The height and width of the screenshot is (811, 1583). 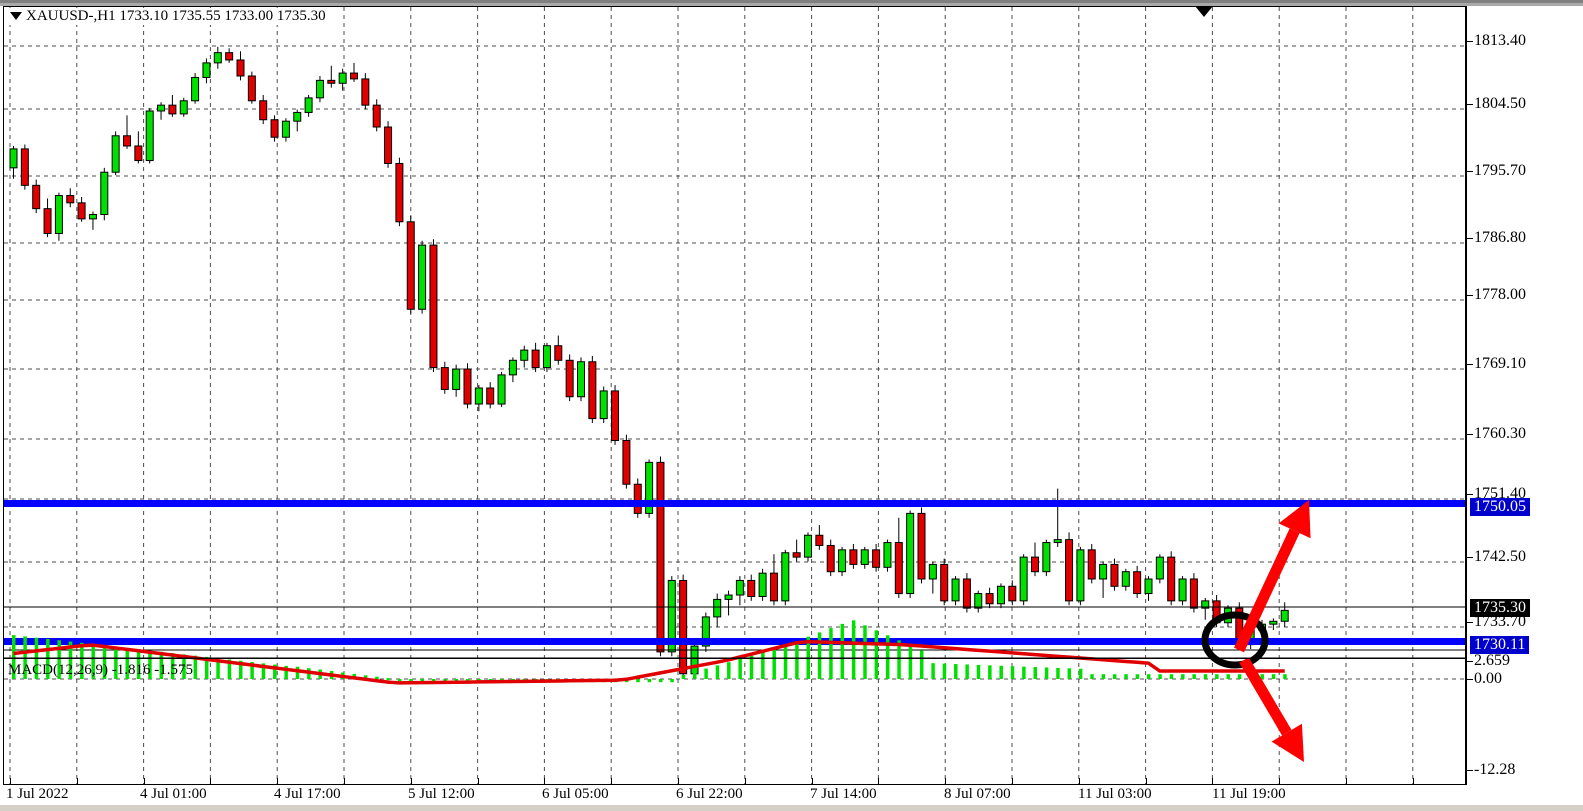 I want to click on price-tick-label: 1733.70, so click(x=1500, y=621).